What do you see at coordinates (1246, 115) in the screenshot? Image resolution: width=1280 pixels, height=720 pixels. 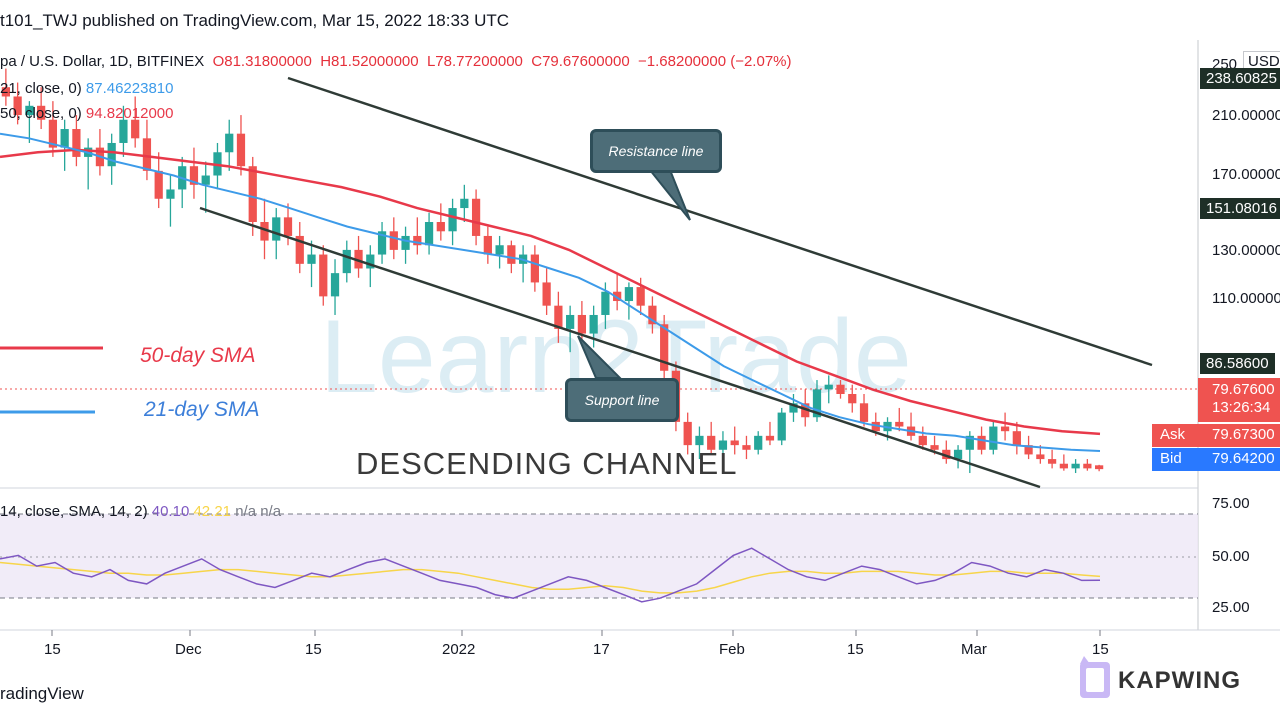 I see `price-tick-210: 210.00000` at bounding box center [1246, 115].